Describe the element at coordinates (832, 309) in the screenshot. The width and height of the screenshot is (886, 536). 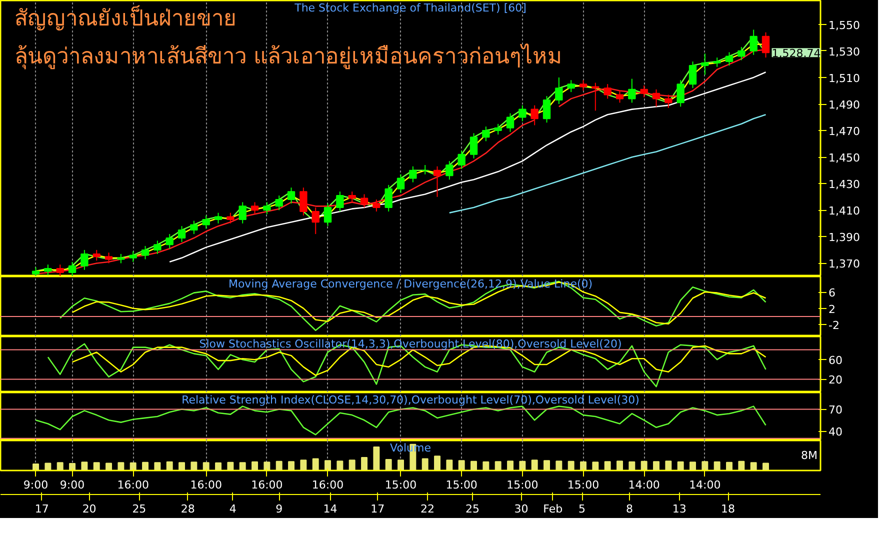
I see `y-tick-label: 2` at that location.